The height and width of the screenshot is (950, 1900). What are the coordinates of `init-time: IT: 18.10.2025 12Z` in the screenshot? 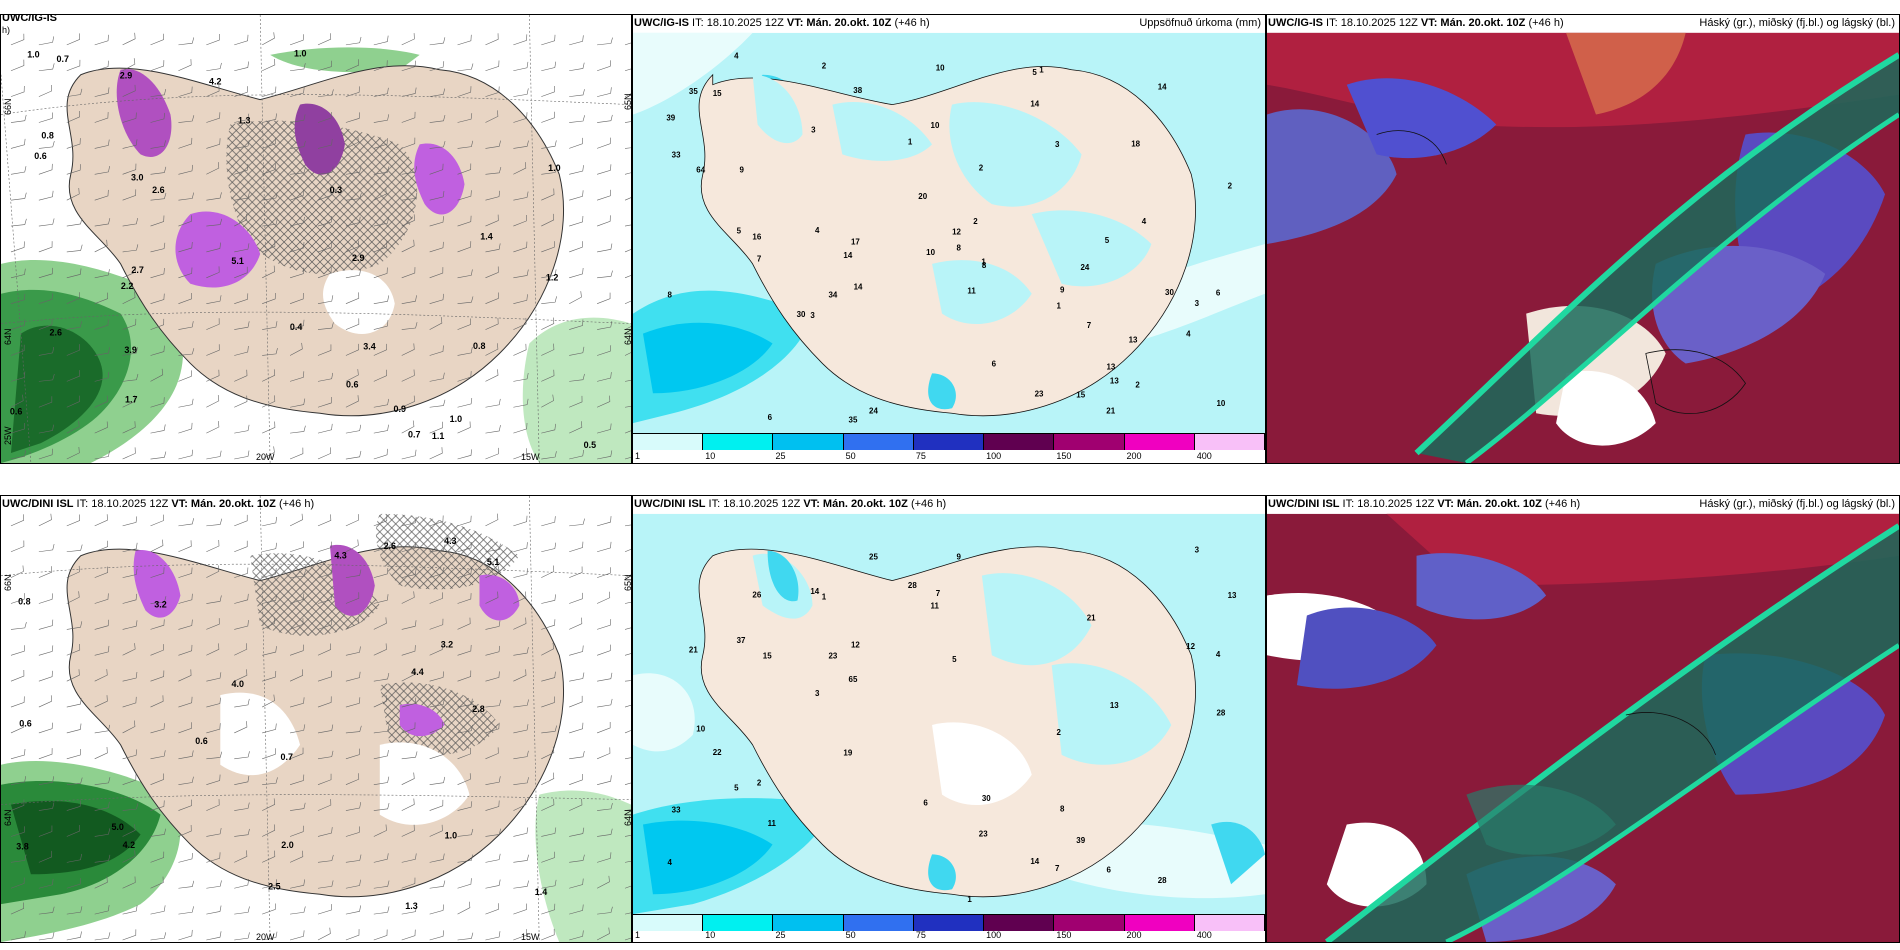 It's located at (122, 504).